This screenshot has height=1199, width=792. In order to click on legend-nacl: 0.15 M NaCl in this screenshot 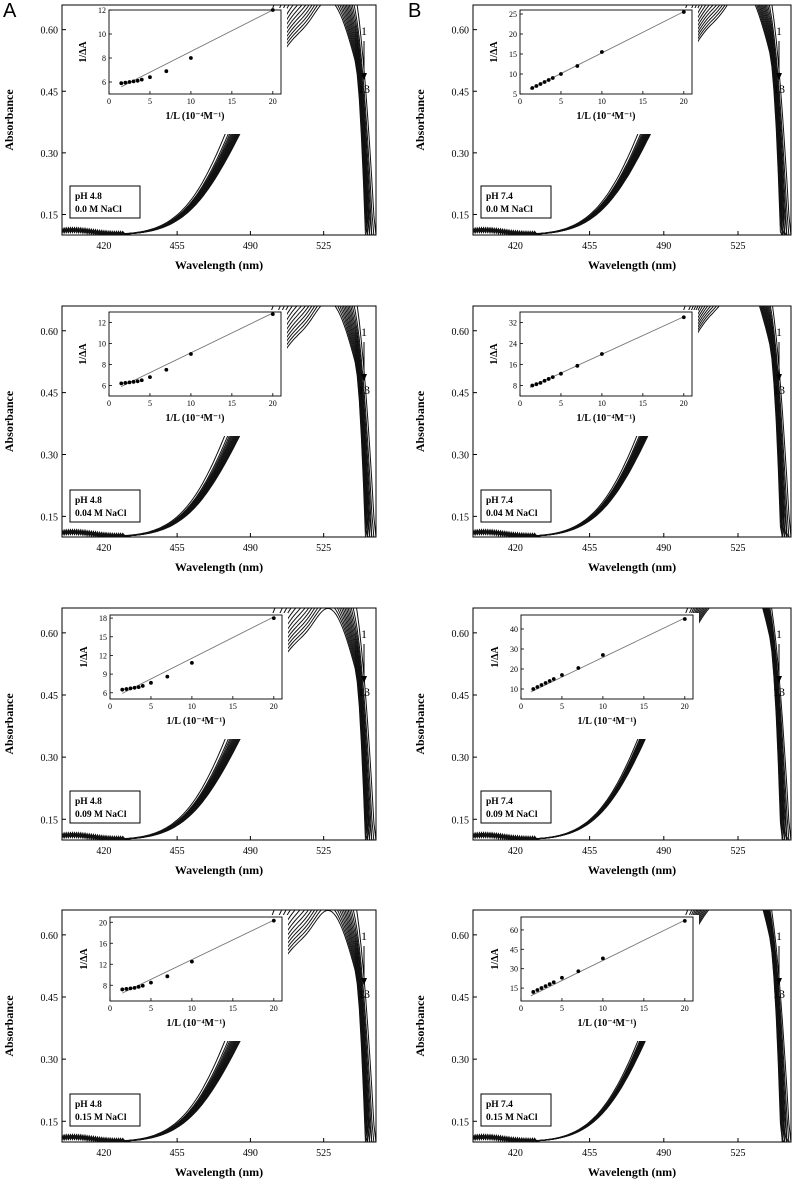, I will do `click(101, 1118)`.